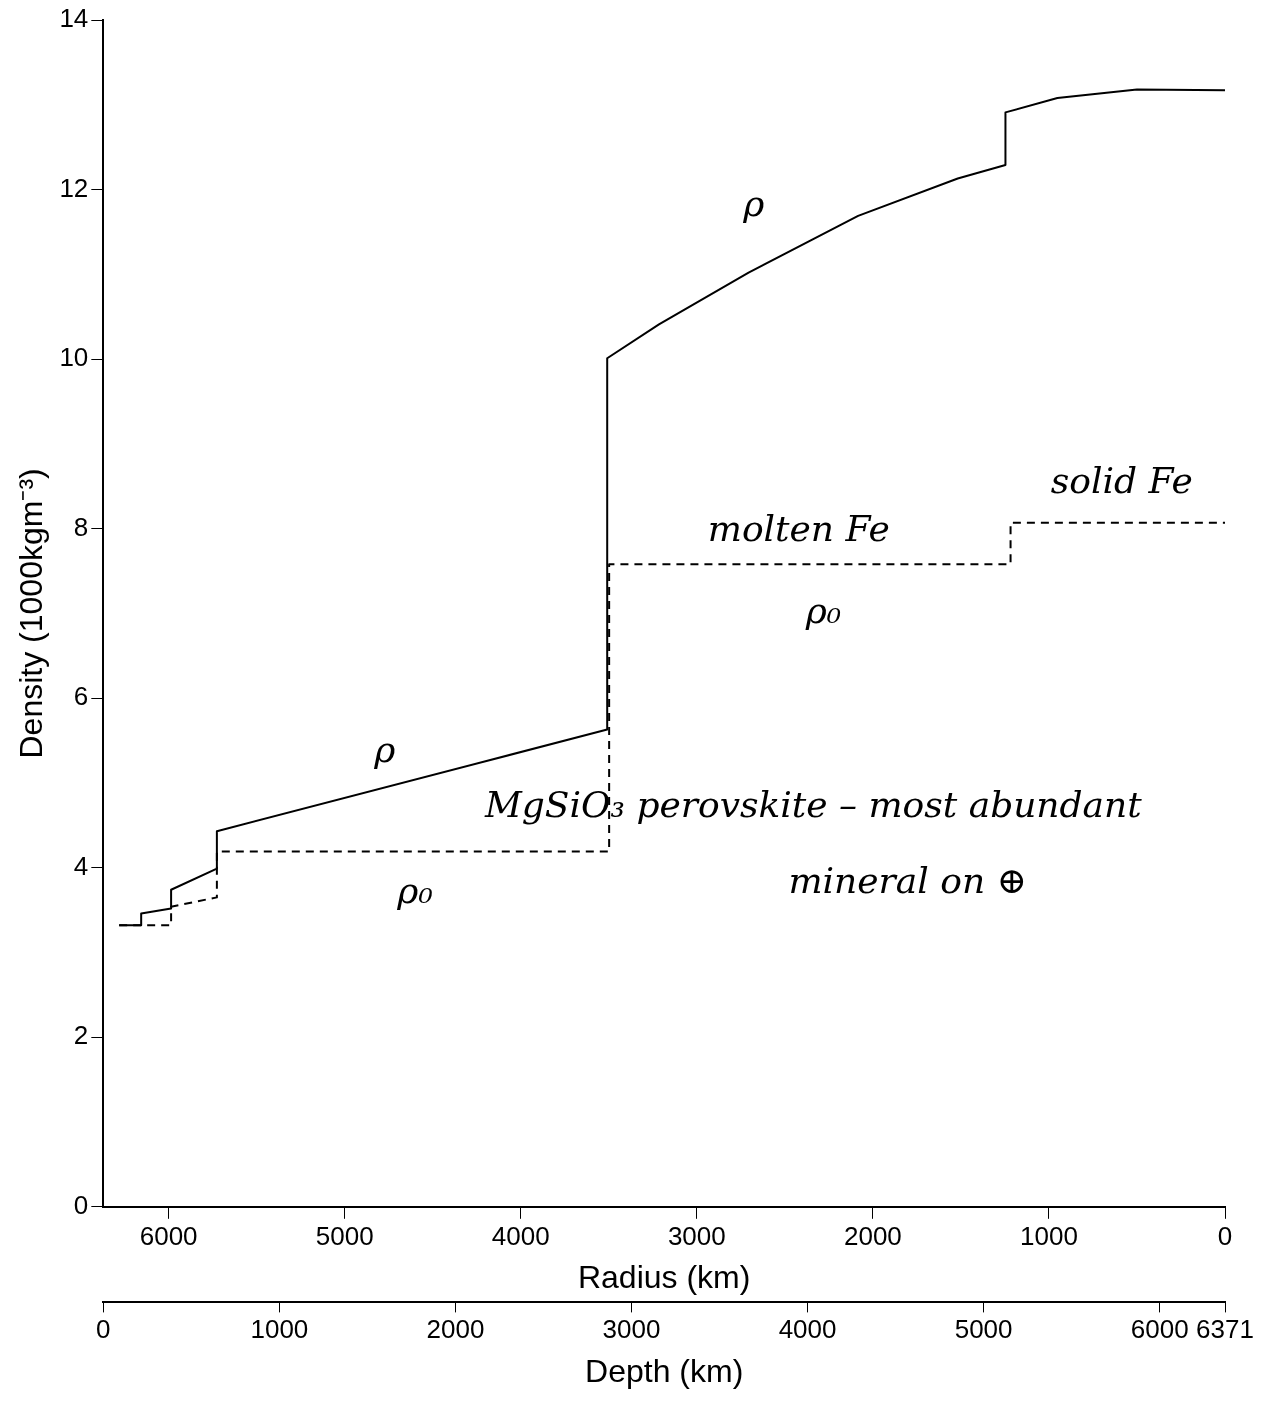 Image resolution: width=1265 pixels, height=1406 pixels. What do you see at coordinates (807, 1329) in the screenshot?
I see `x-tick-label: 4000` at bounding box center [807, 1329].